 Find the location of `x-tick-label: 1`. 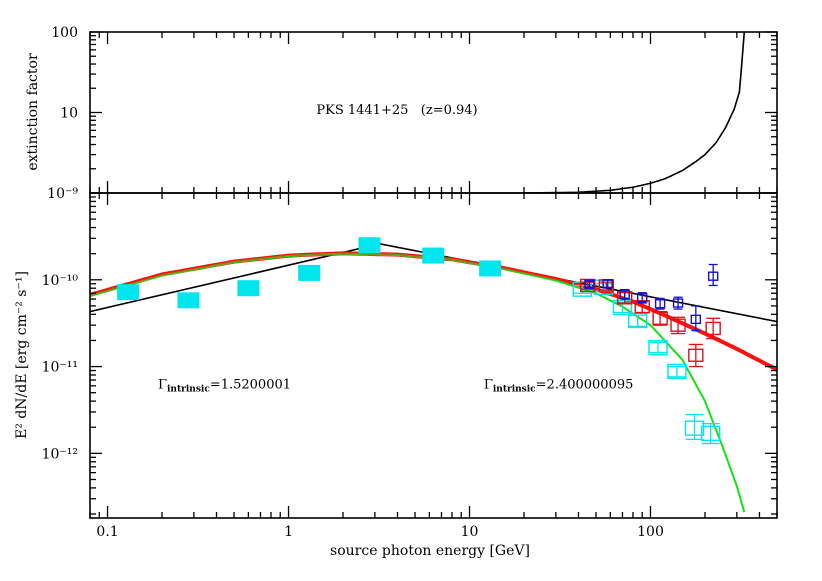

x-tick-label: 1 is located at coordinates (288, 532).